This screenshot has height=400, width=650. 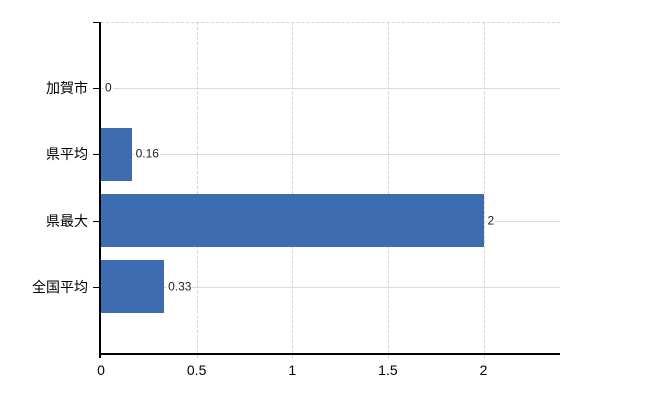 I want to click on bar-value-label: 0, so click(x=108, y=87).